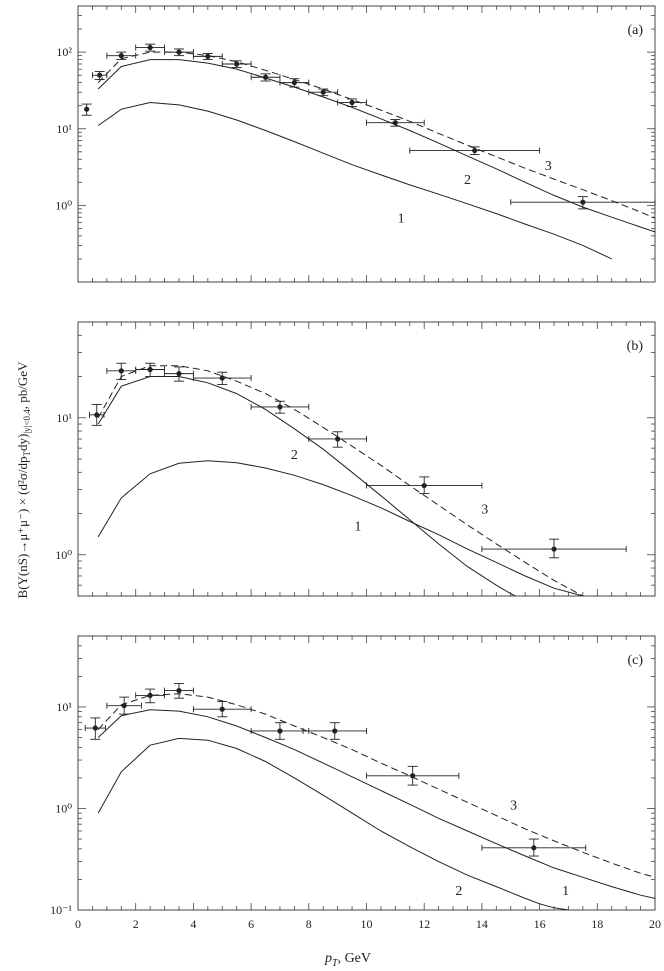  I want to click on y-tick-label: 10⁻¹, so click(61, 910).